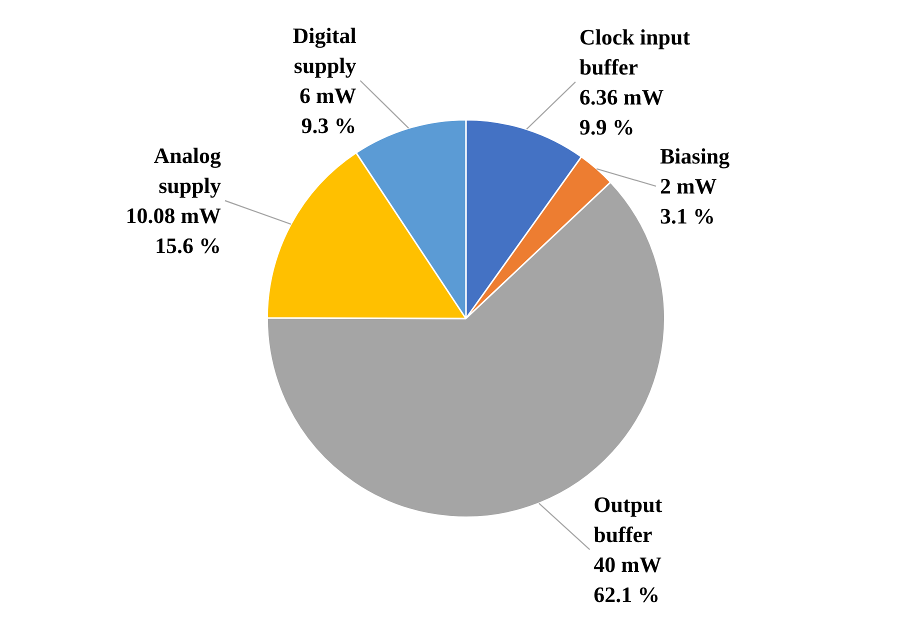 The image size is (911, 636). I want to click on data-label: 10.08 mW 15.6 %, so click(174, 230).